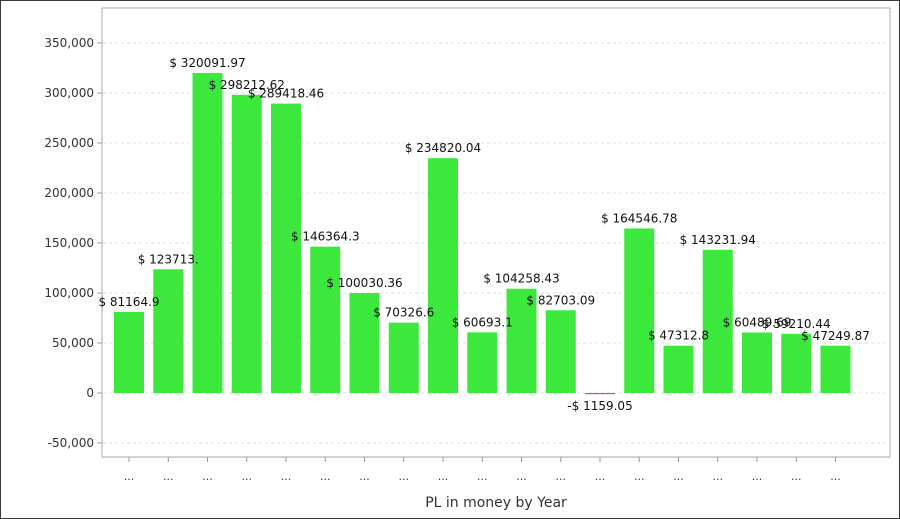 The image size is (900, 519). What do you see at coordinates (90, 393) in the screenshot?
I see `y-tick-label: 0` at bounding box center [90, 393].